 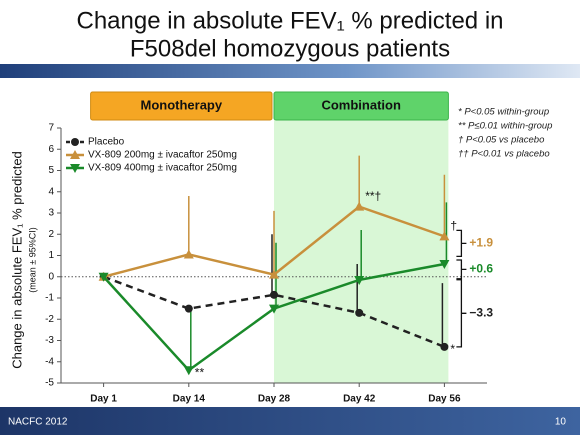 What do you see at coordinates (274, 399) in the screenshot?
I see `x-tick-label: Day 28` at bounding box center [274, 399].